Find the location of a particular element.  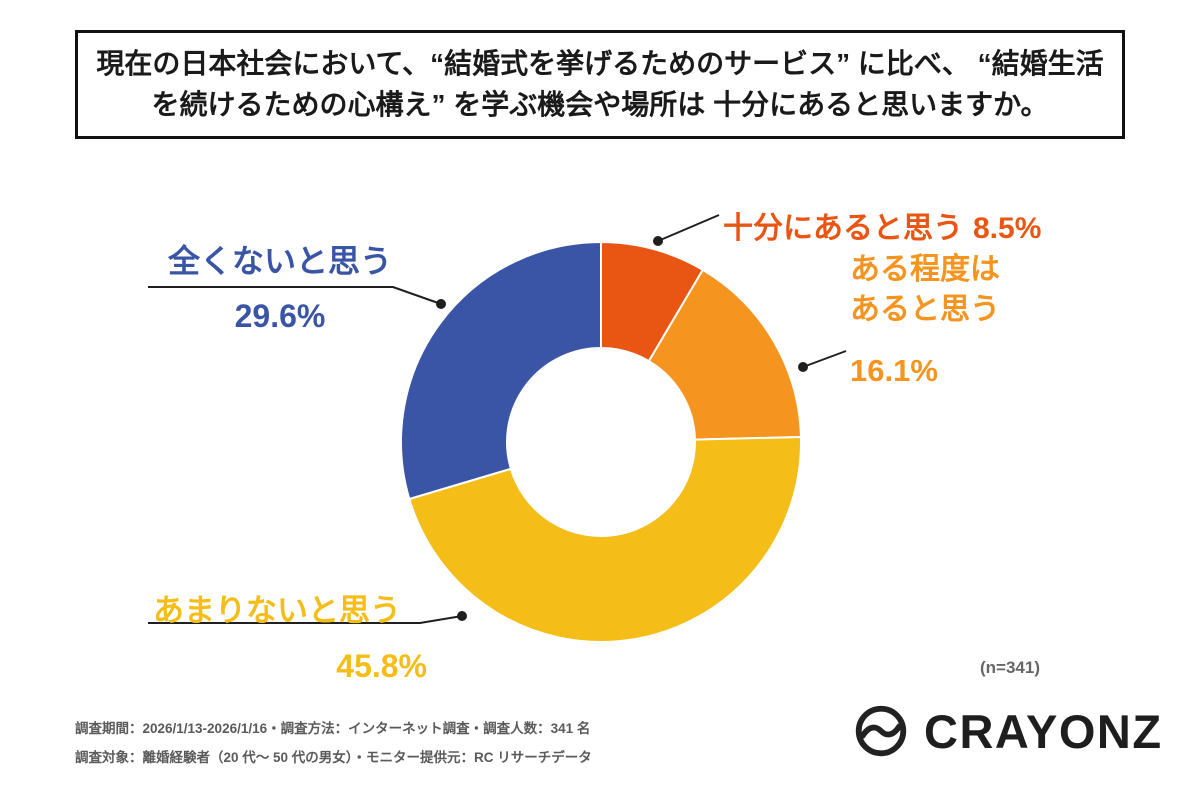

callout-sufficient: 十分にあると思う 8.5% is located at coordinates (882, 225).